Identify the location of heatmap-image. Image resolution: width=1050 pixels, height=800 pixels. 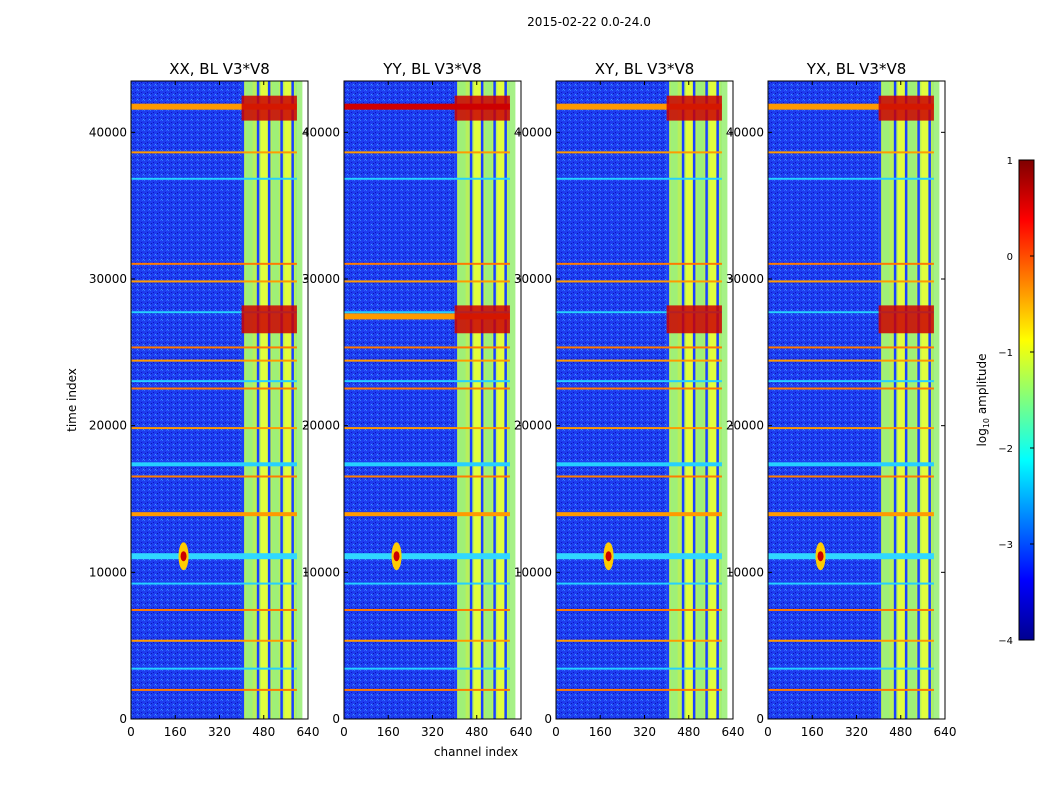
(219, 400).